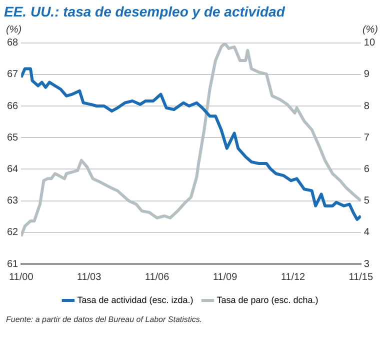 The height and width of the screenshot is (338, 384). Describe the element at coordinates (367, 74) in the screenshot. I see `y2-tick-label: 9` at that location.